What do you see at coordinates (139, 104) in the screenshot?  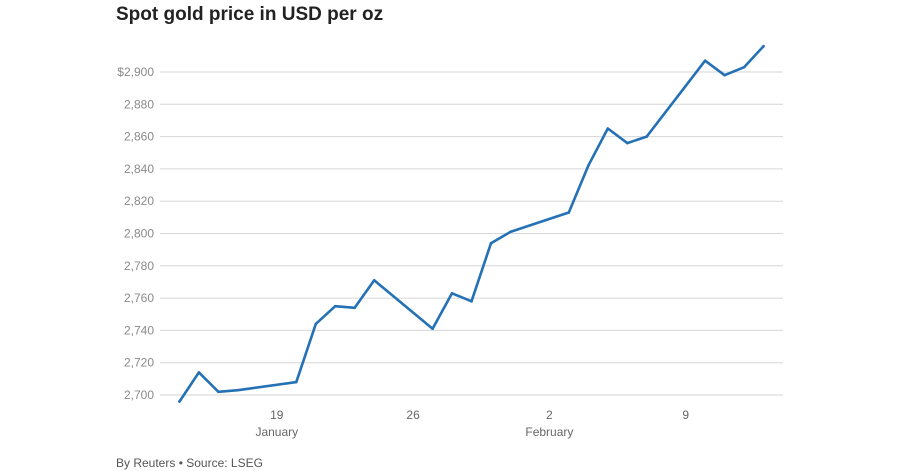 I see `y-tick-label: 2,880` at bounding box center [139, 104].